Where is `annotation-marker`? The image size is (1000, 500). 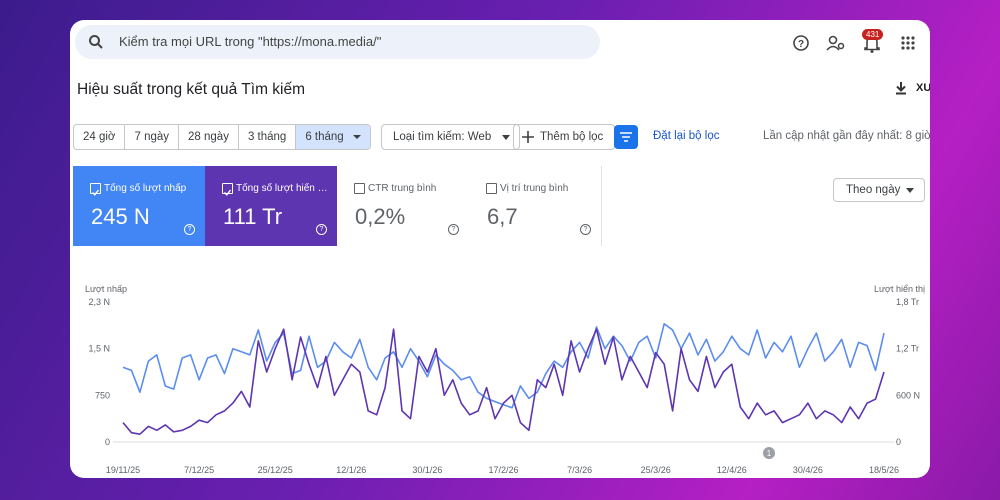
annotation-marker is located at coordinates (769, 453).